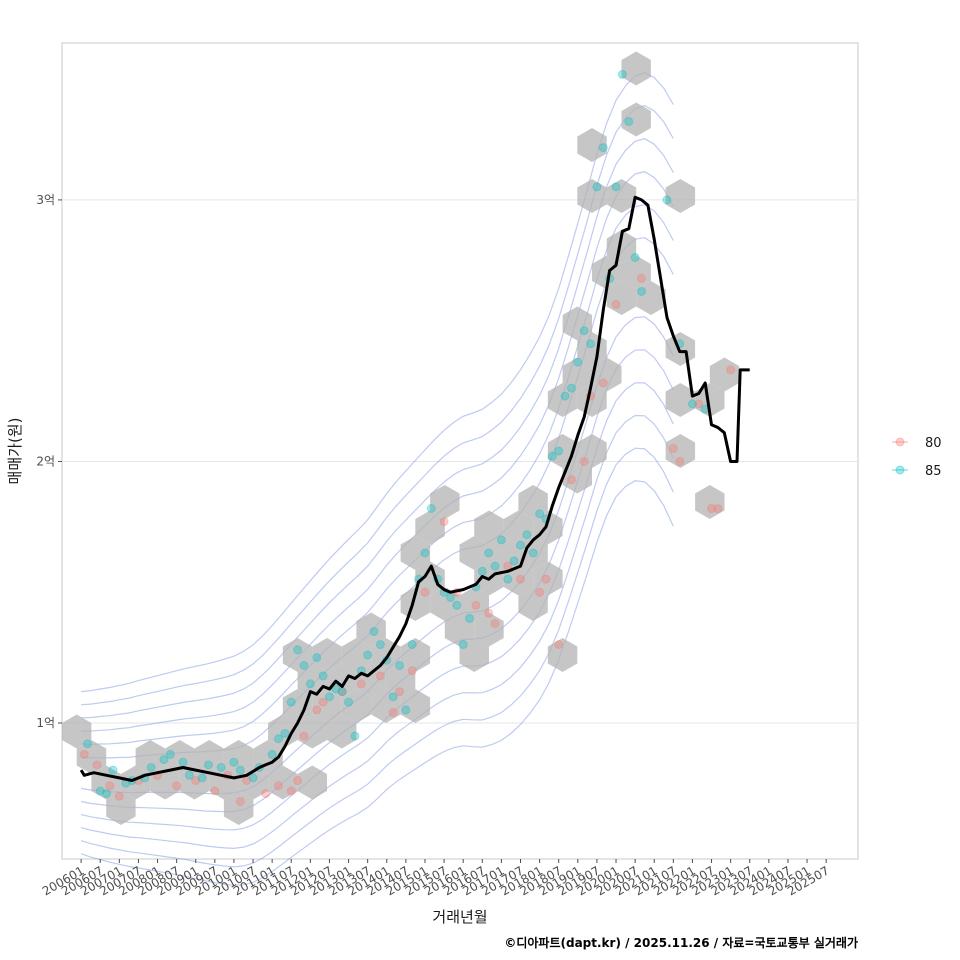  Describe the element at coordinates (15, 451) in the screenshot. I see `y-axis-title: 매매가(원)` at that location.